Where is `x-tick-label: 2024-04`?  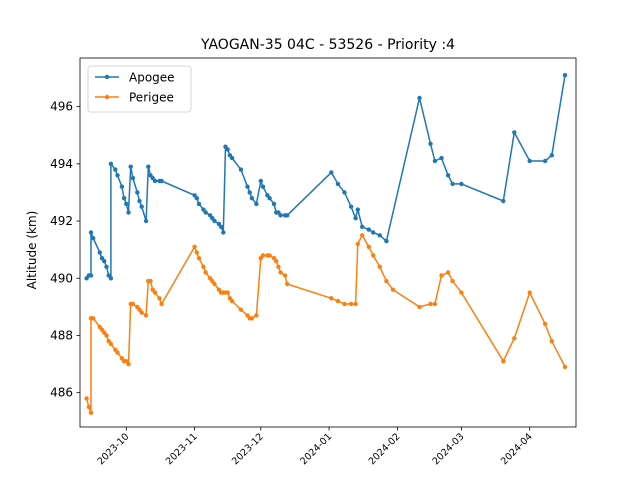 x-tick-label: 2024-04 is located at coordinates (517, 449).